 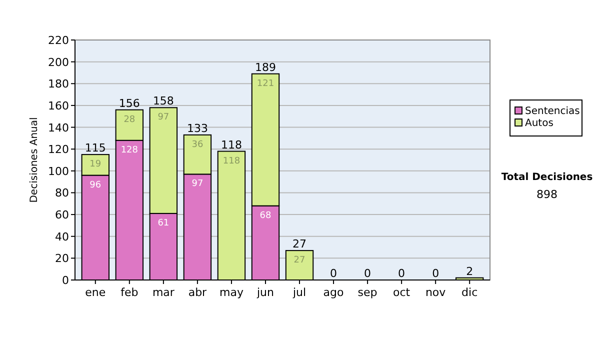 I want to click on total-label: 156, so click(x=129, y=103).